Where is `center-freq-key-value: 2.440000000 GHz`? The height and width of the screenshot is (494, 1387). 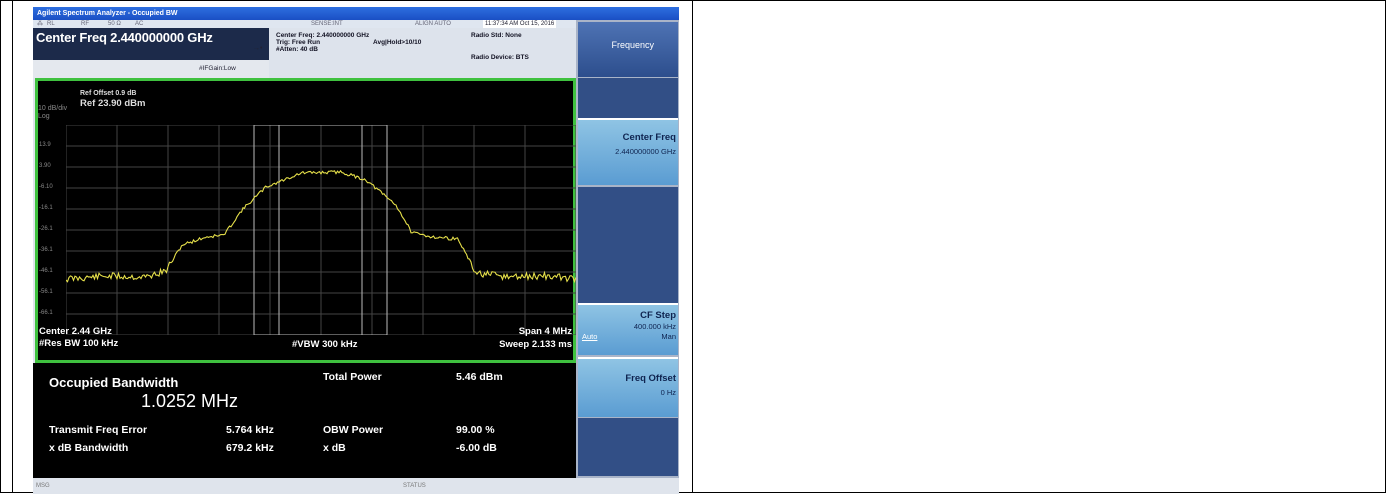
center-freq-key-value: 2.440000000 GHz is located at coordinates (645, 151).